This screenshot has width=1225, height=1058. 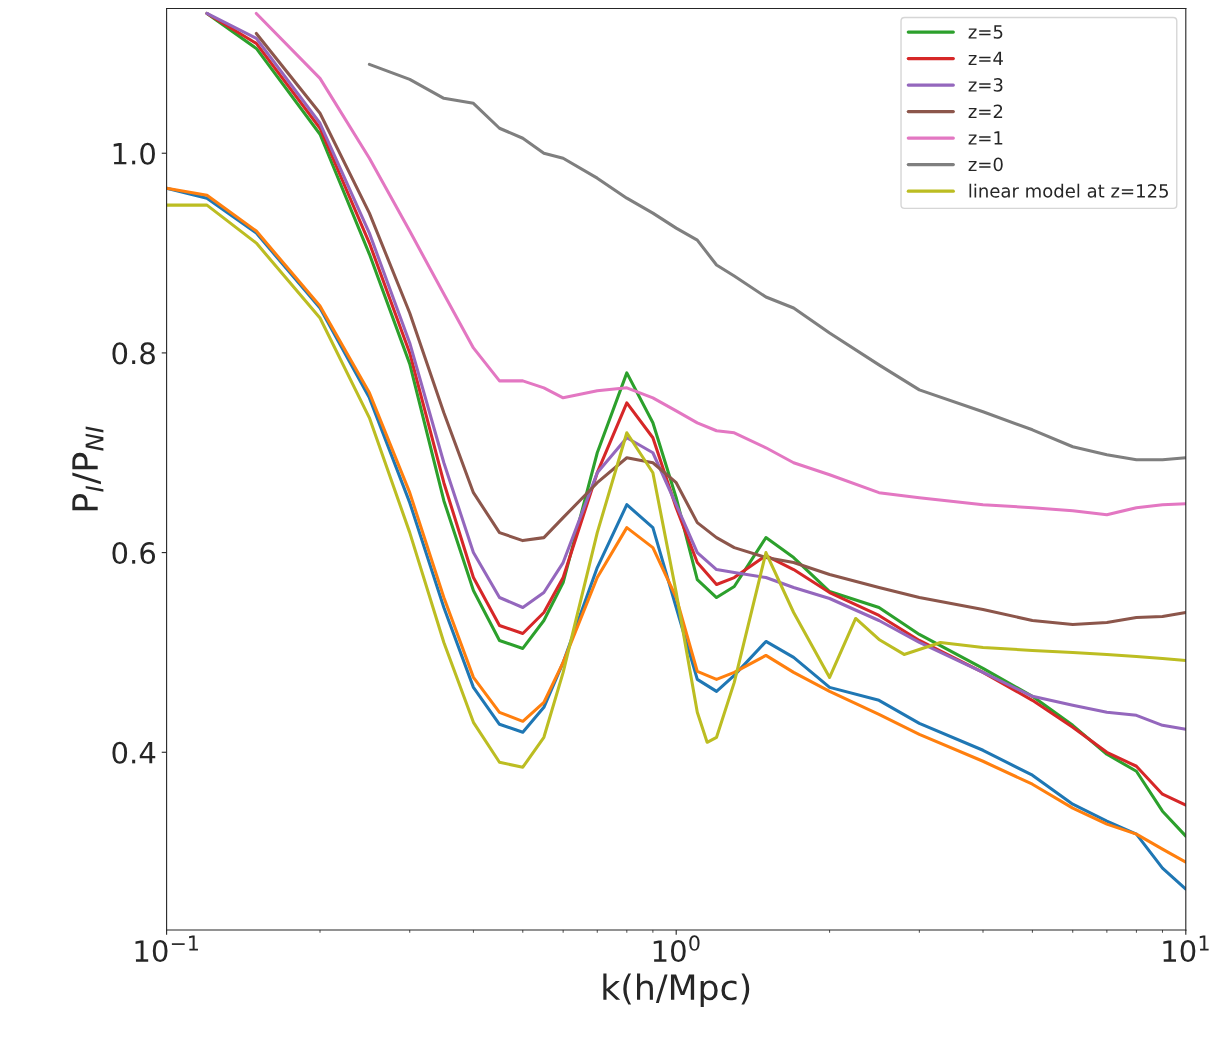 I want to click on y-tick-label: 0.6, so click(x=134, y=553).